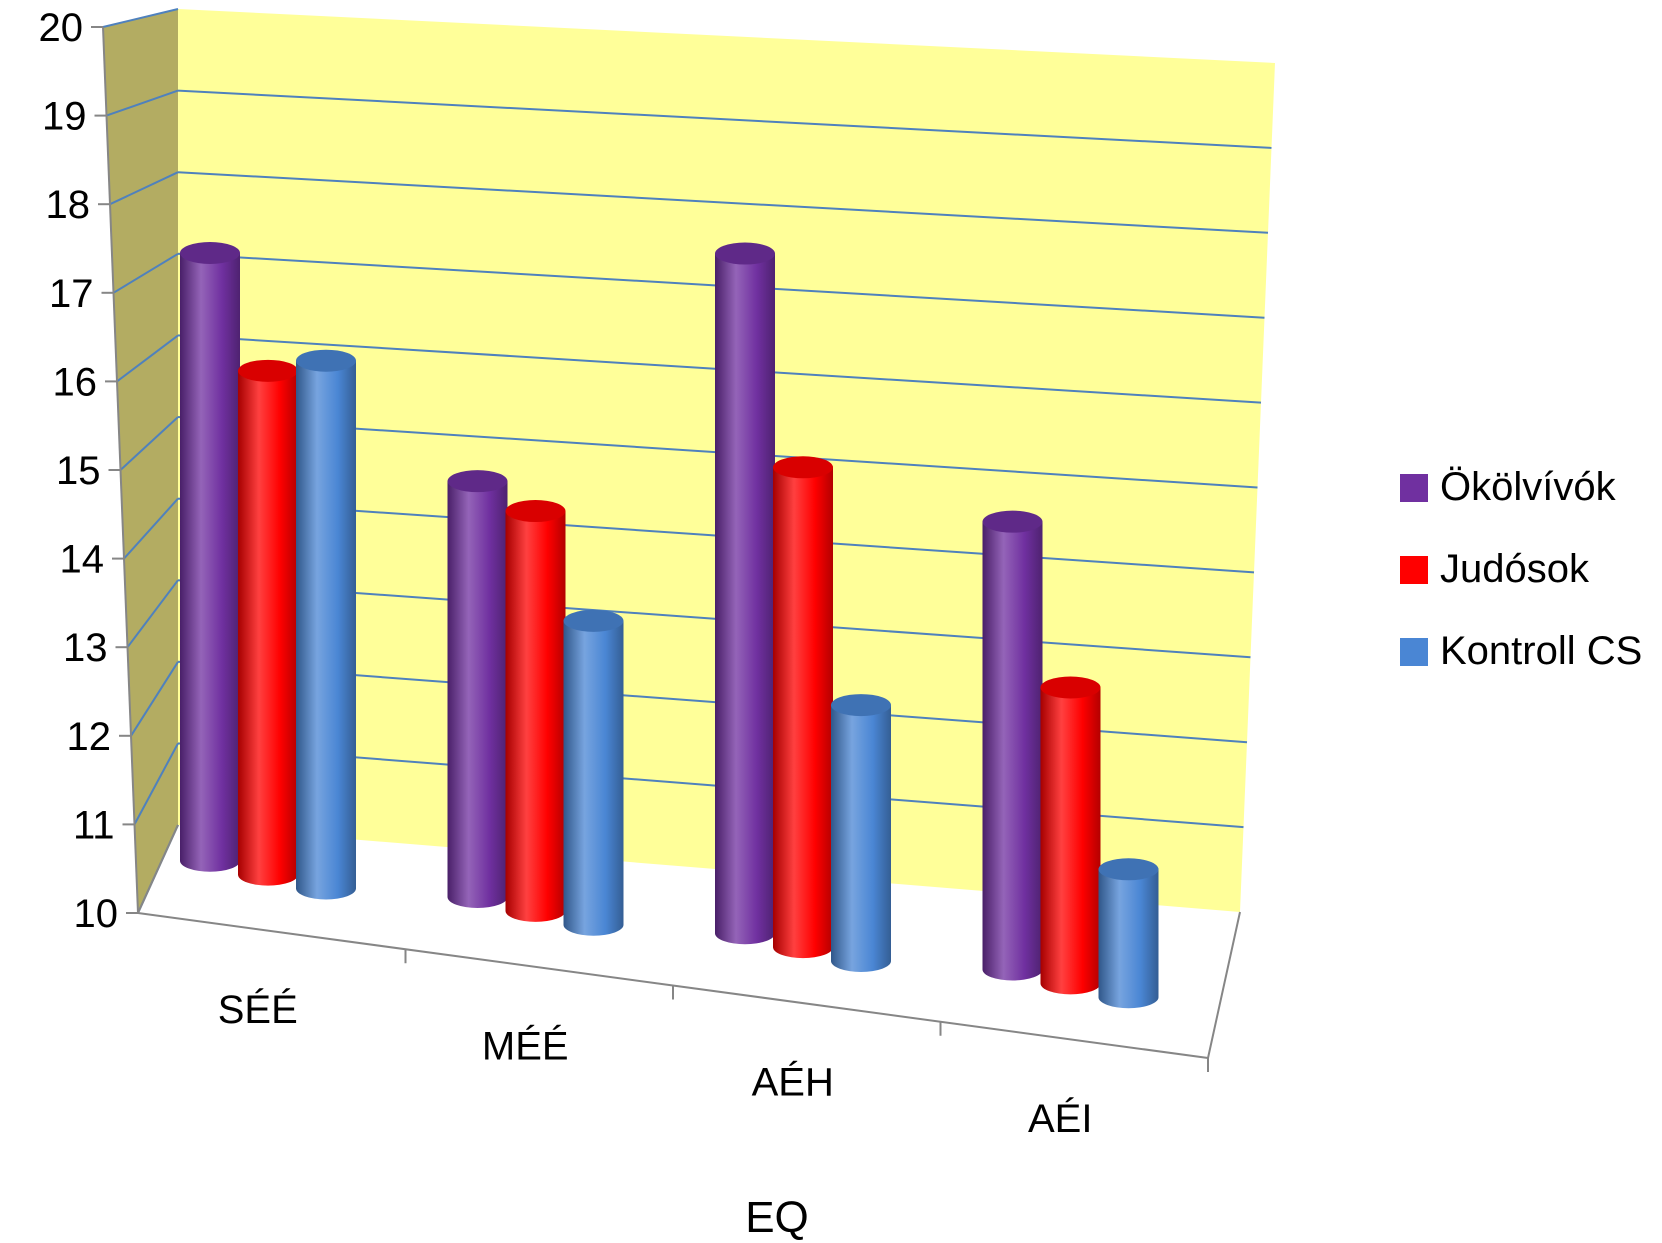 Image resolution: width=1662 pixels, height=1243 pixels. What do you see at coordinates (158, 869) in the screenshot?
I see `floor-edge-left` at bounding box center [158, 869].